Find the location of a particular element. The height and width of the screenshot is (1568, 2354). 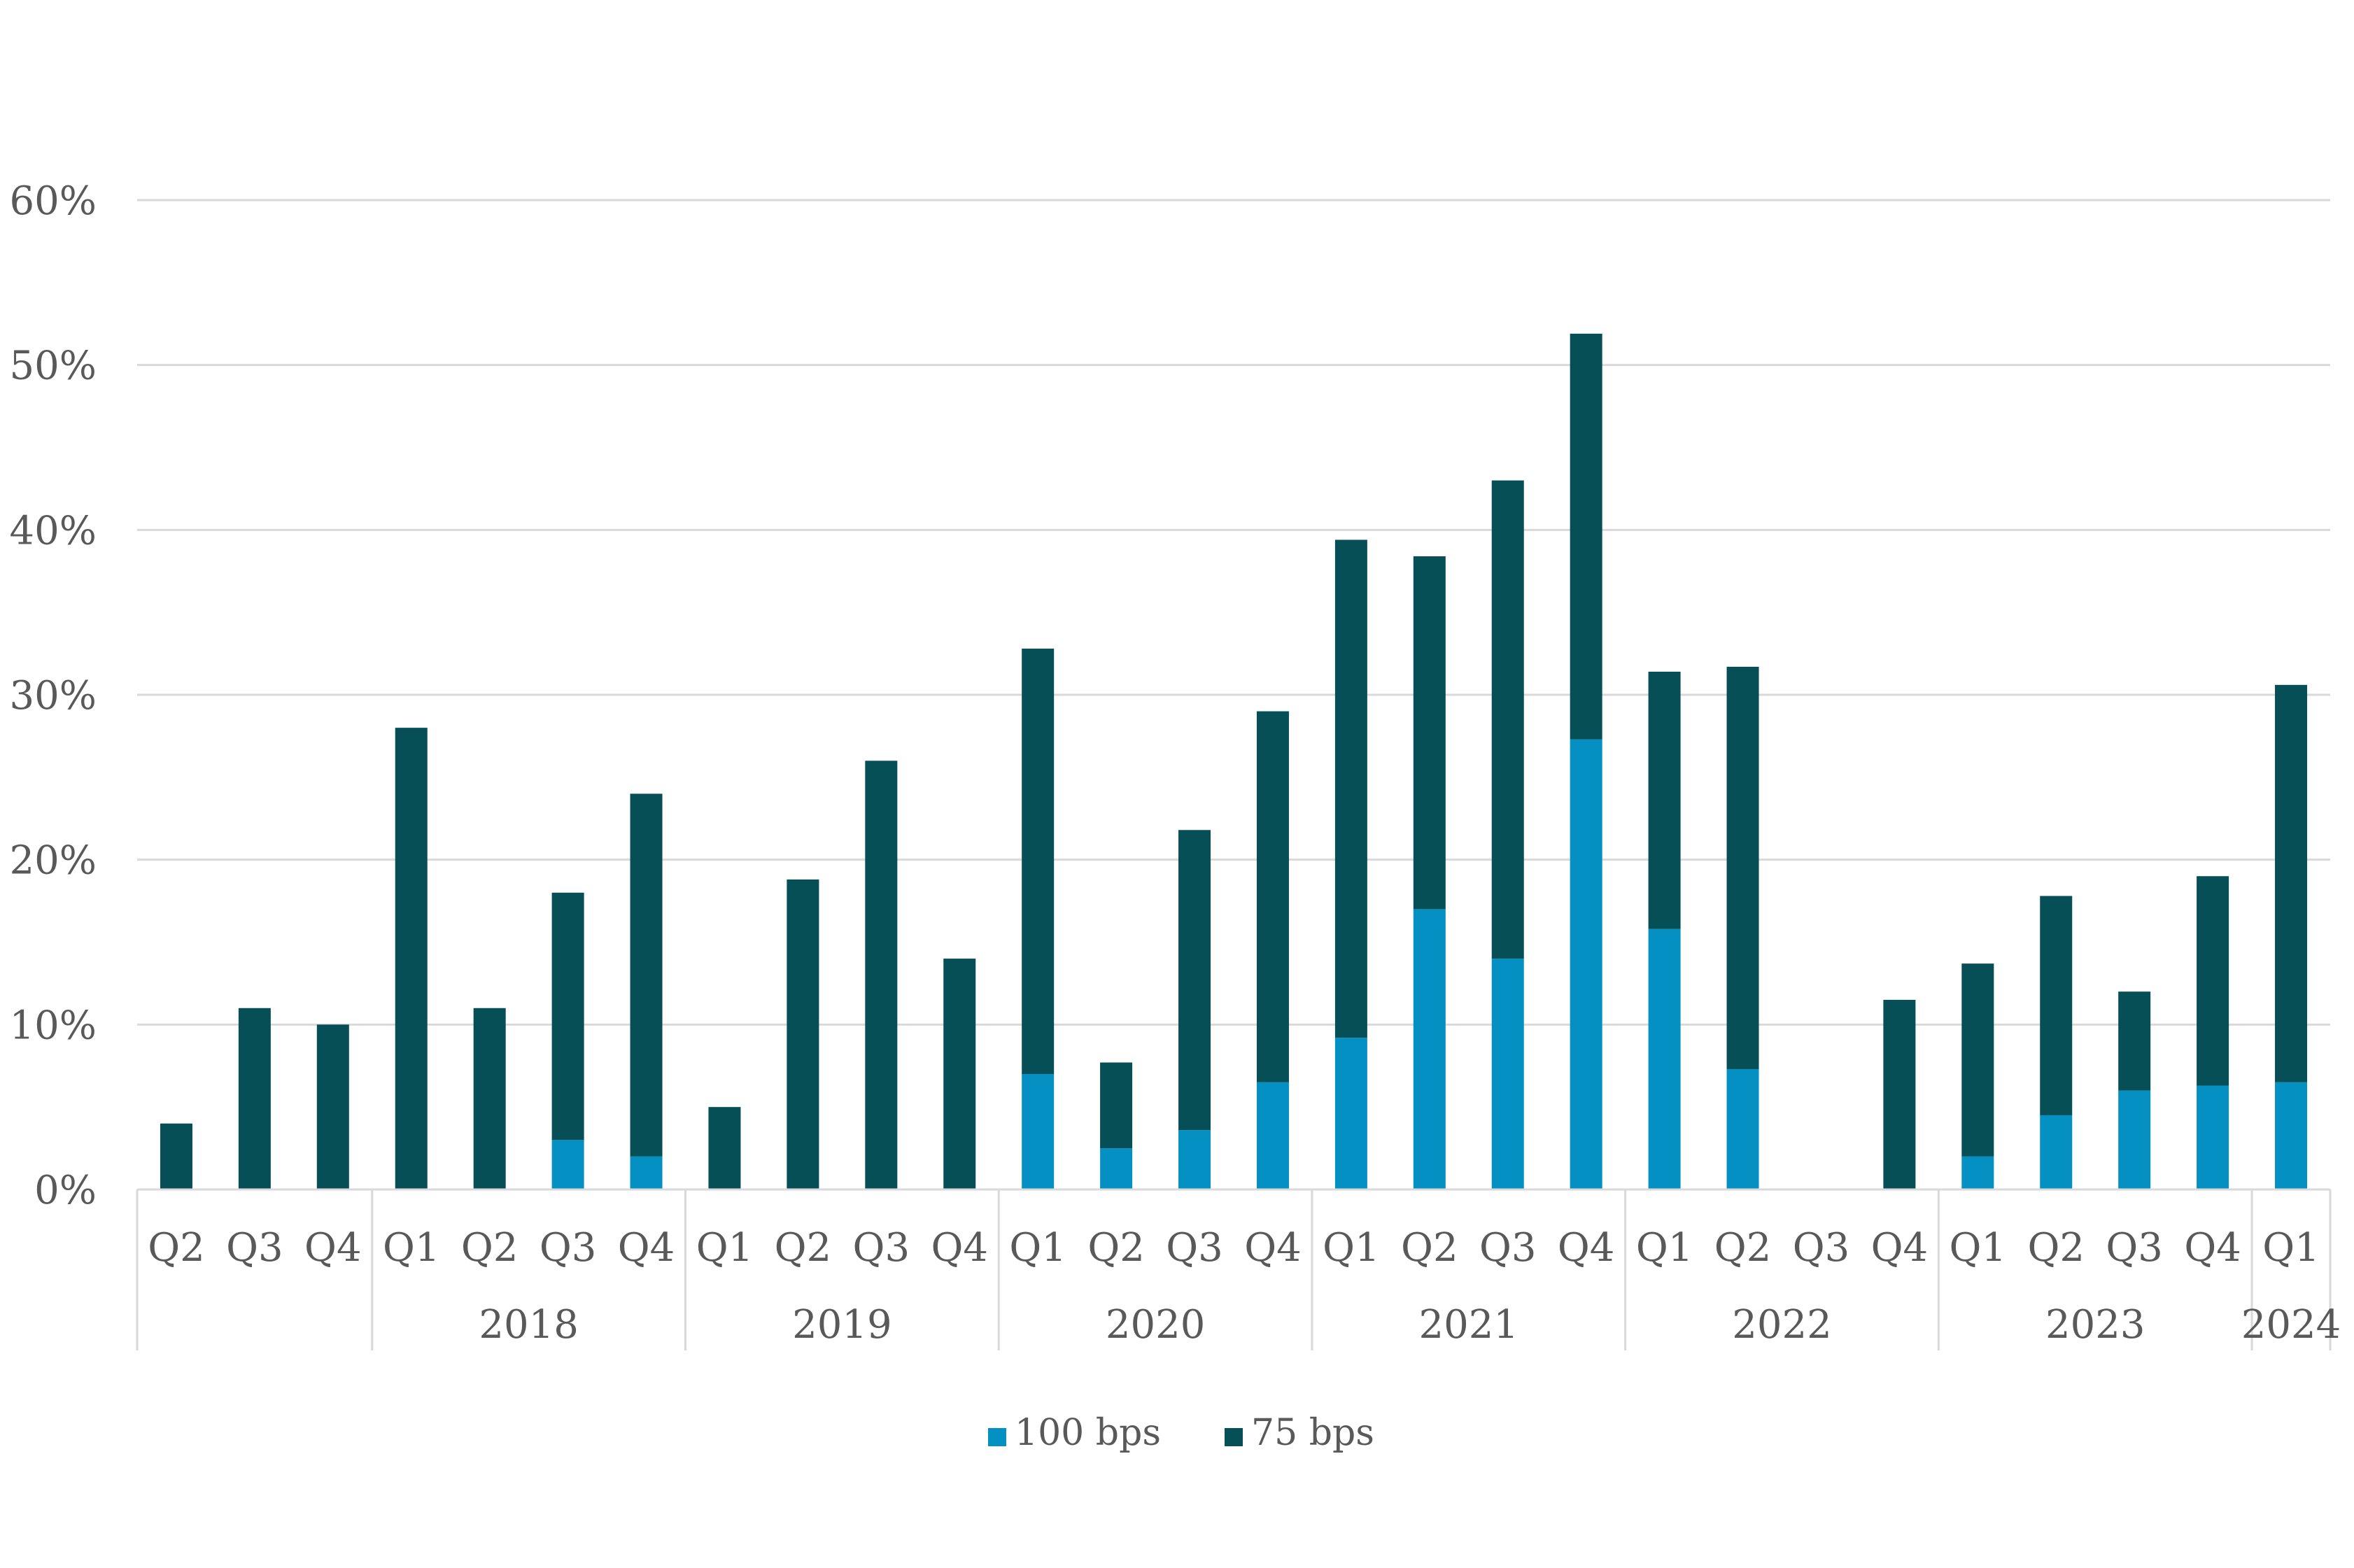

year-label: 2024 is located at coordinates (2291, 1325).